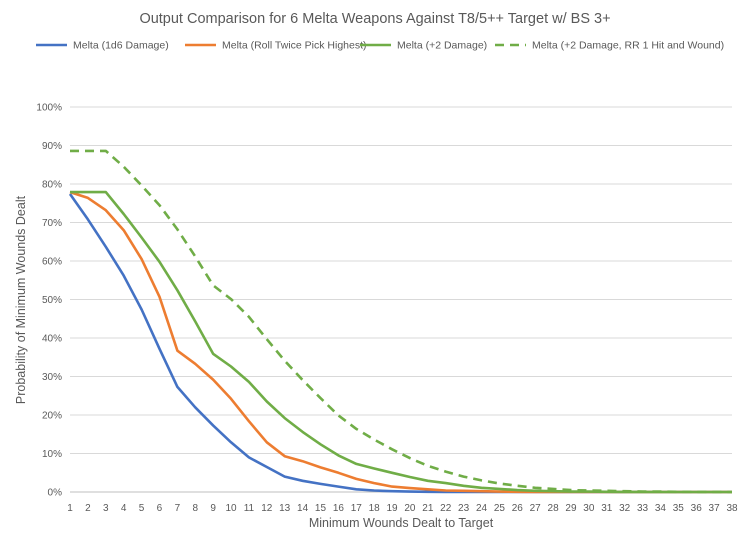  I want to click on x-tick-label: 5, so click(142, 508).